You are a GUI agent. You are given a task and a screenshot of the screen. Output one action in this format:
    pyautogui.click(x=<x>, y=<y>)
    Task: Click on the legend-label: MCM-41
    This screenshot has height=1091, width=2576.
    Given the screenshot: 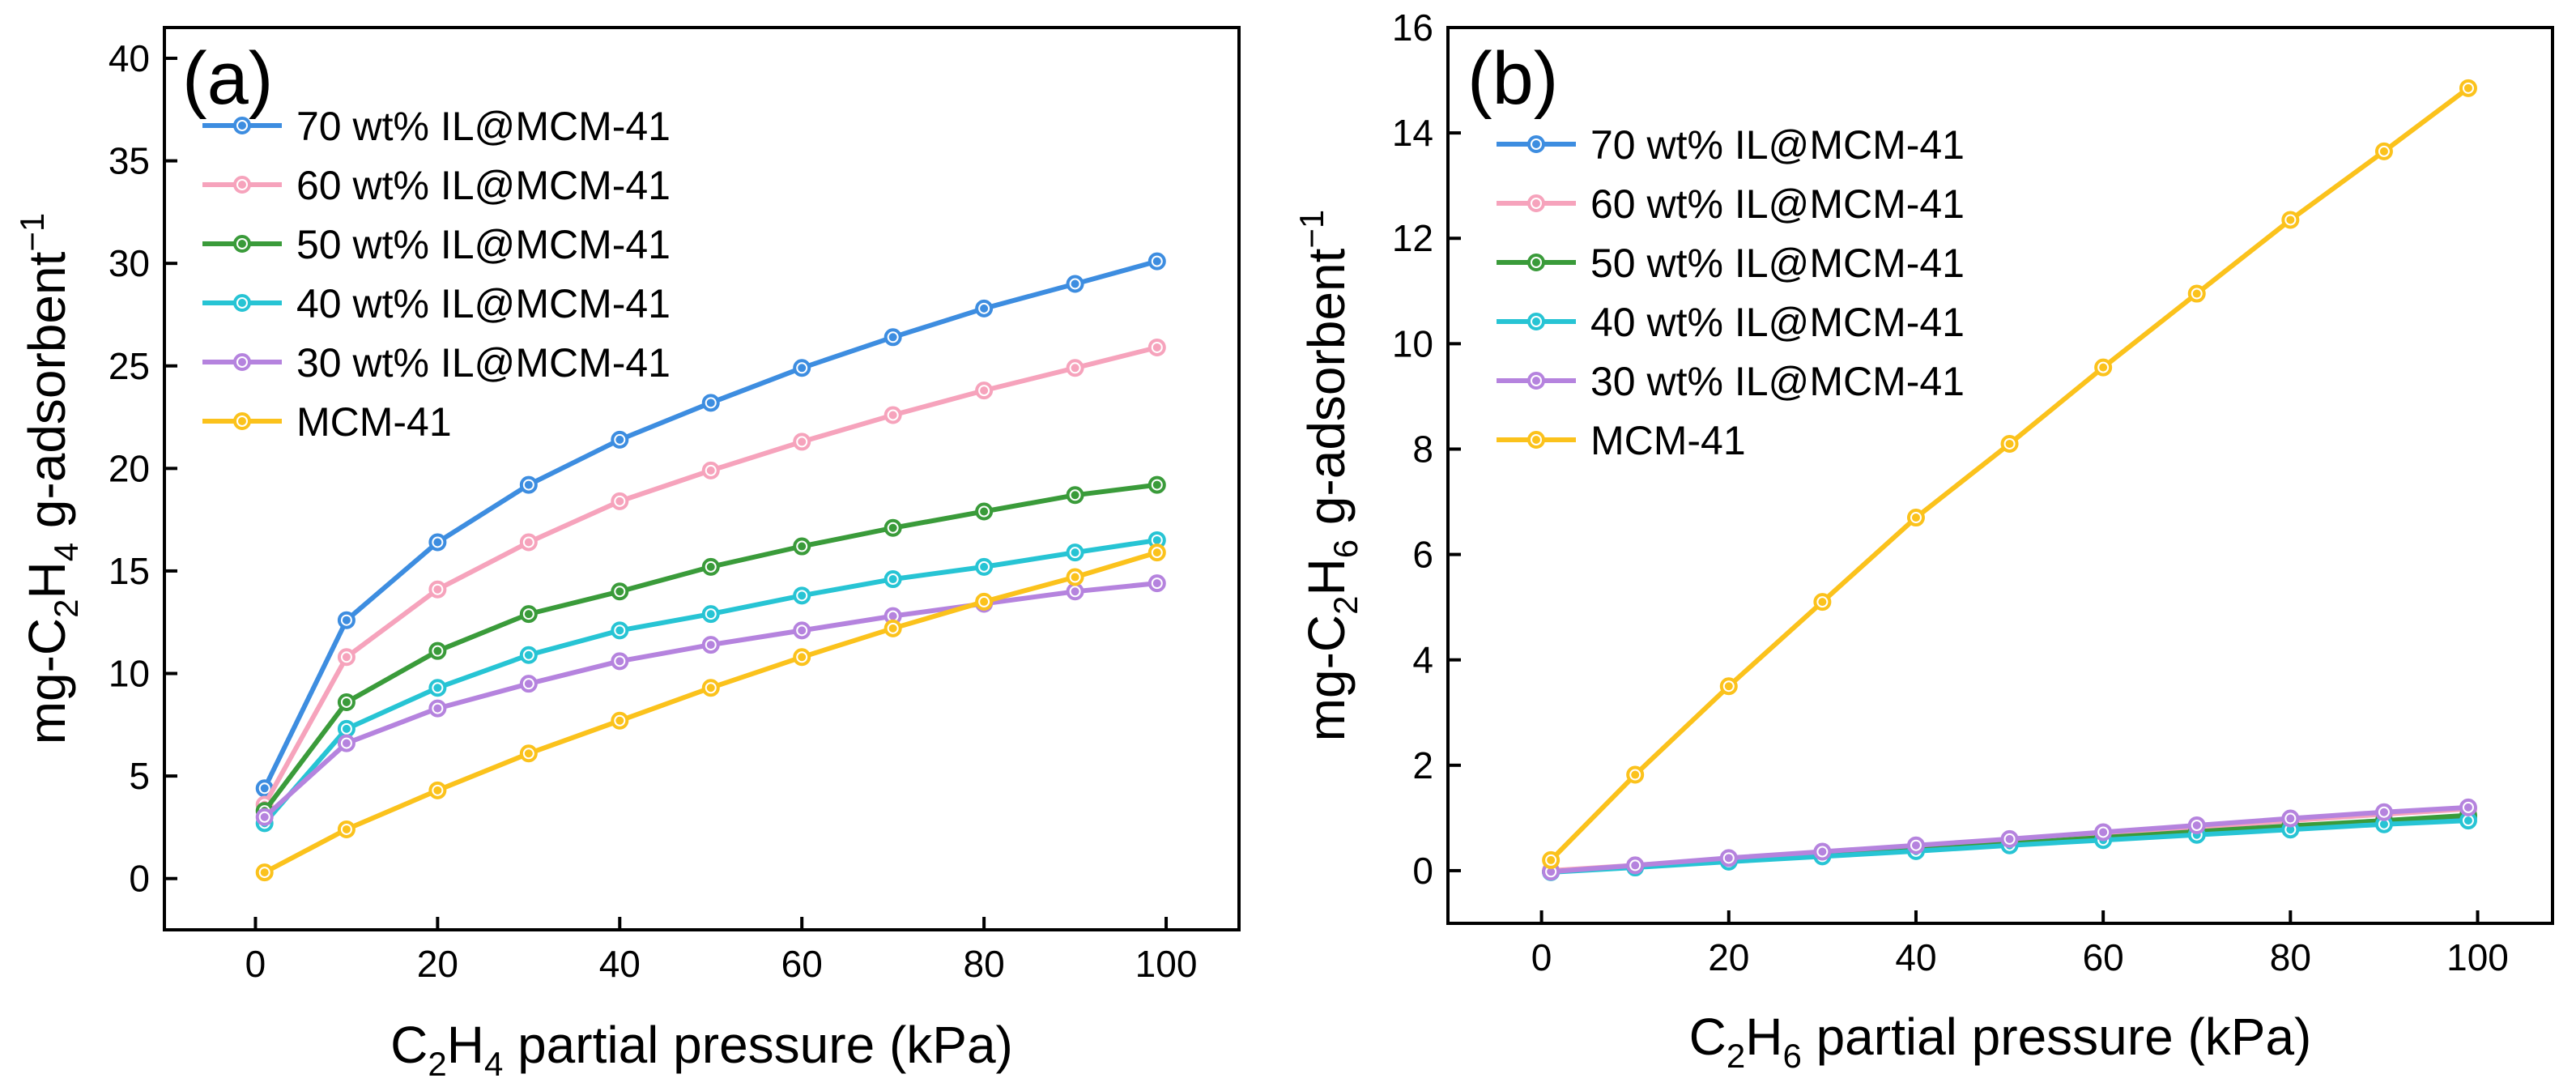 What is the action you would take?
    pyautogui.click(x=1668, y=440)
    